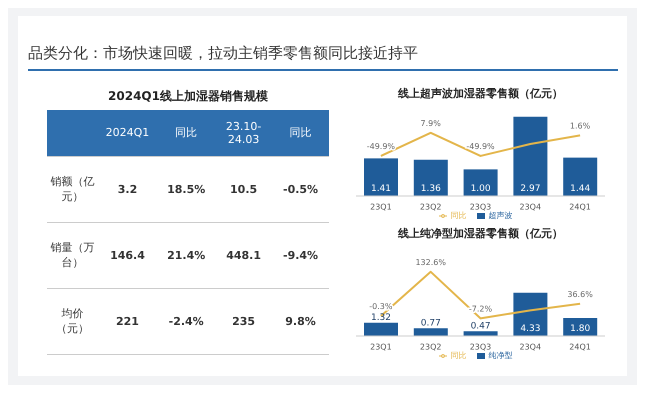  What do you see at coordinates (580, 189) in the screenshot?
I see `data-label: 1.44` at bounding box center [580, 189].